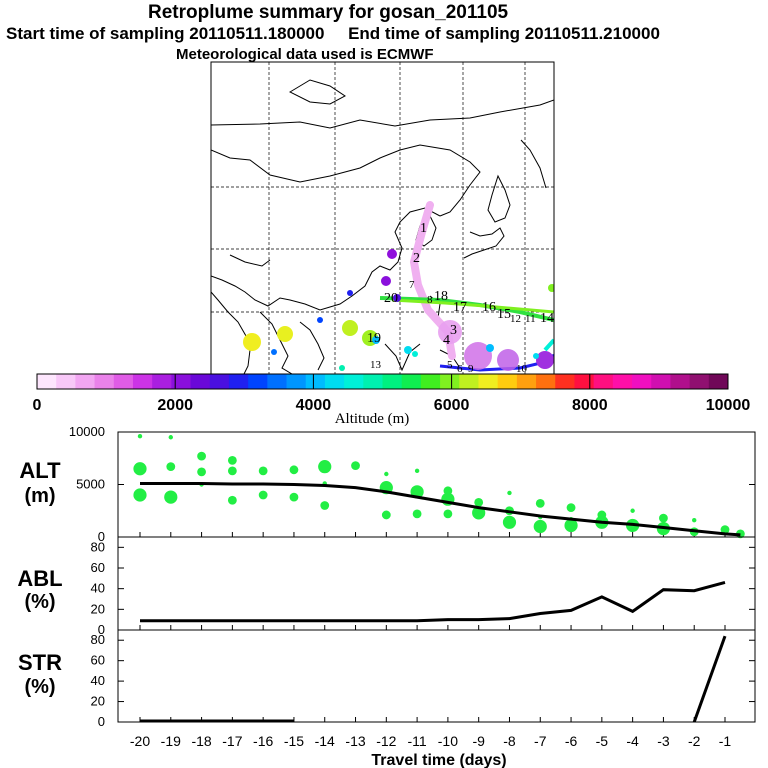  I want to click on x-tick-label: -17, so click(232, 741).